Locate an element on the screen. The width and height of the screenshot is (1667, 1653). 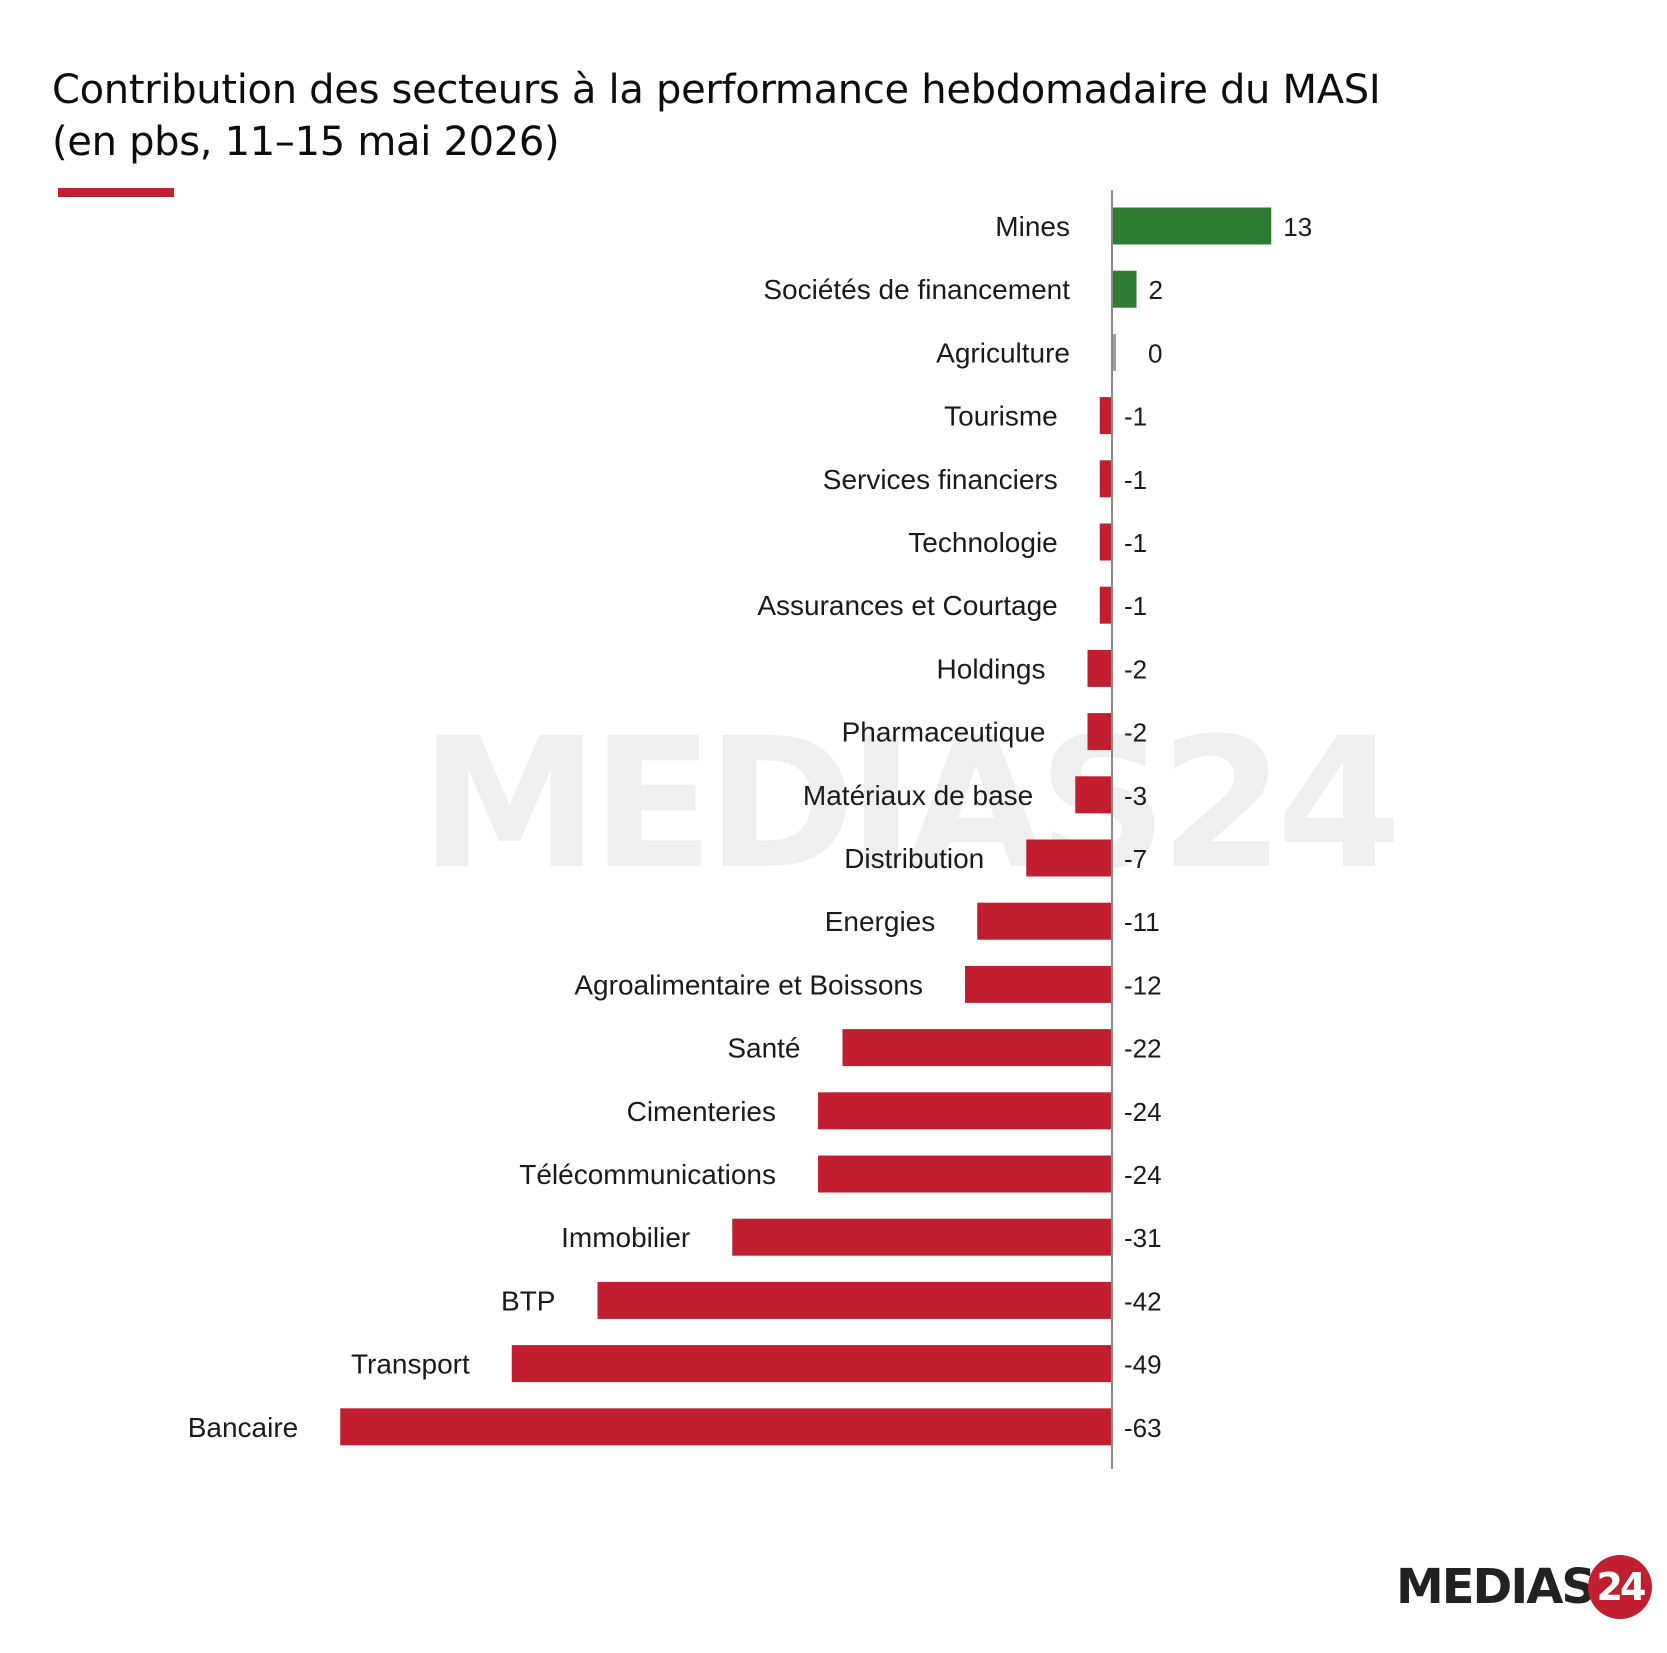
value-label-1: 2 is located at coordinates (1156, 290).